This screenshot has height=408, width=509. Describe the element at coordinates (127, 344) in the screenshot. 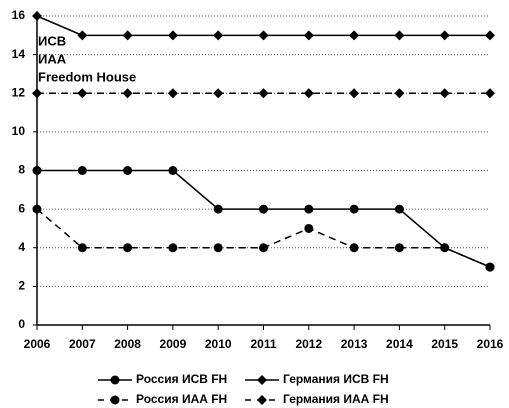

I see `x-tick-label: 2008` at that location.